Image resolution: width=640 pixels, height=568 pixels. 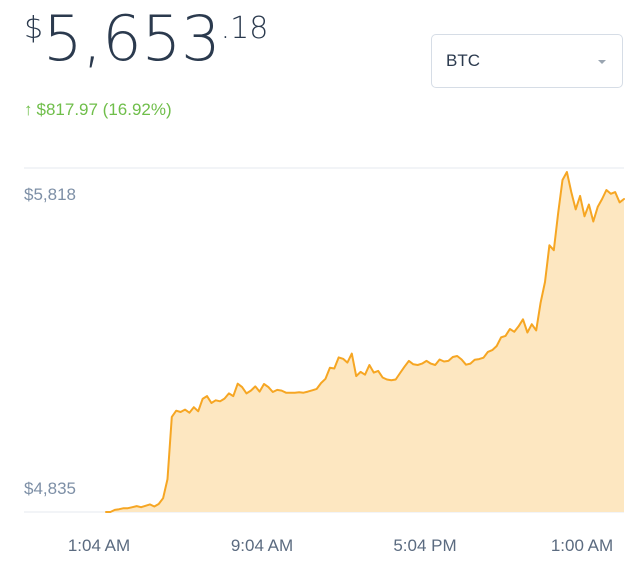 I want to click on arrow-up-icon: ↑, so click(x=28, y=109).